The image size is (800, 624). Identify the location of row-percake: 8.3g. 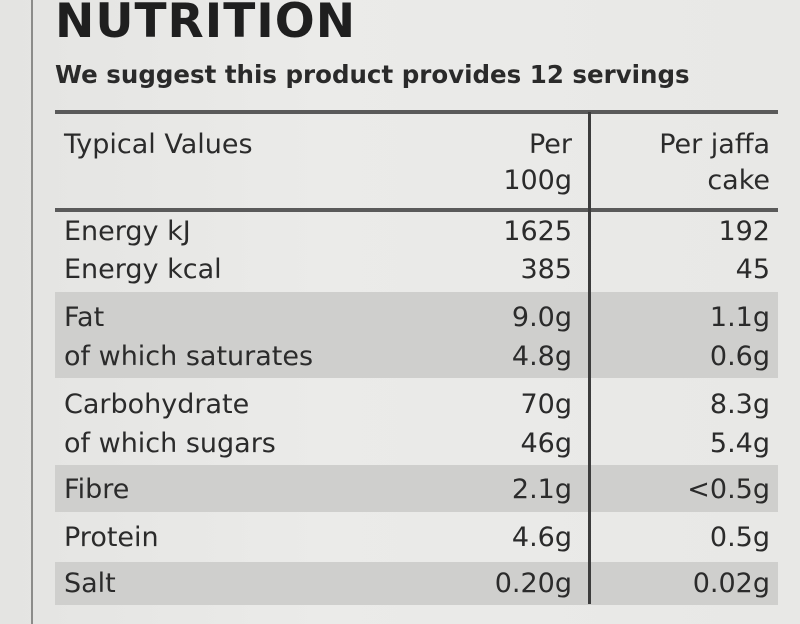
(739, 404).